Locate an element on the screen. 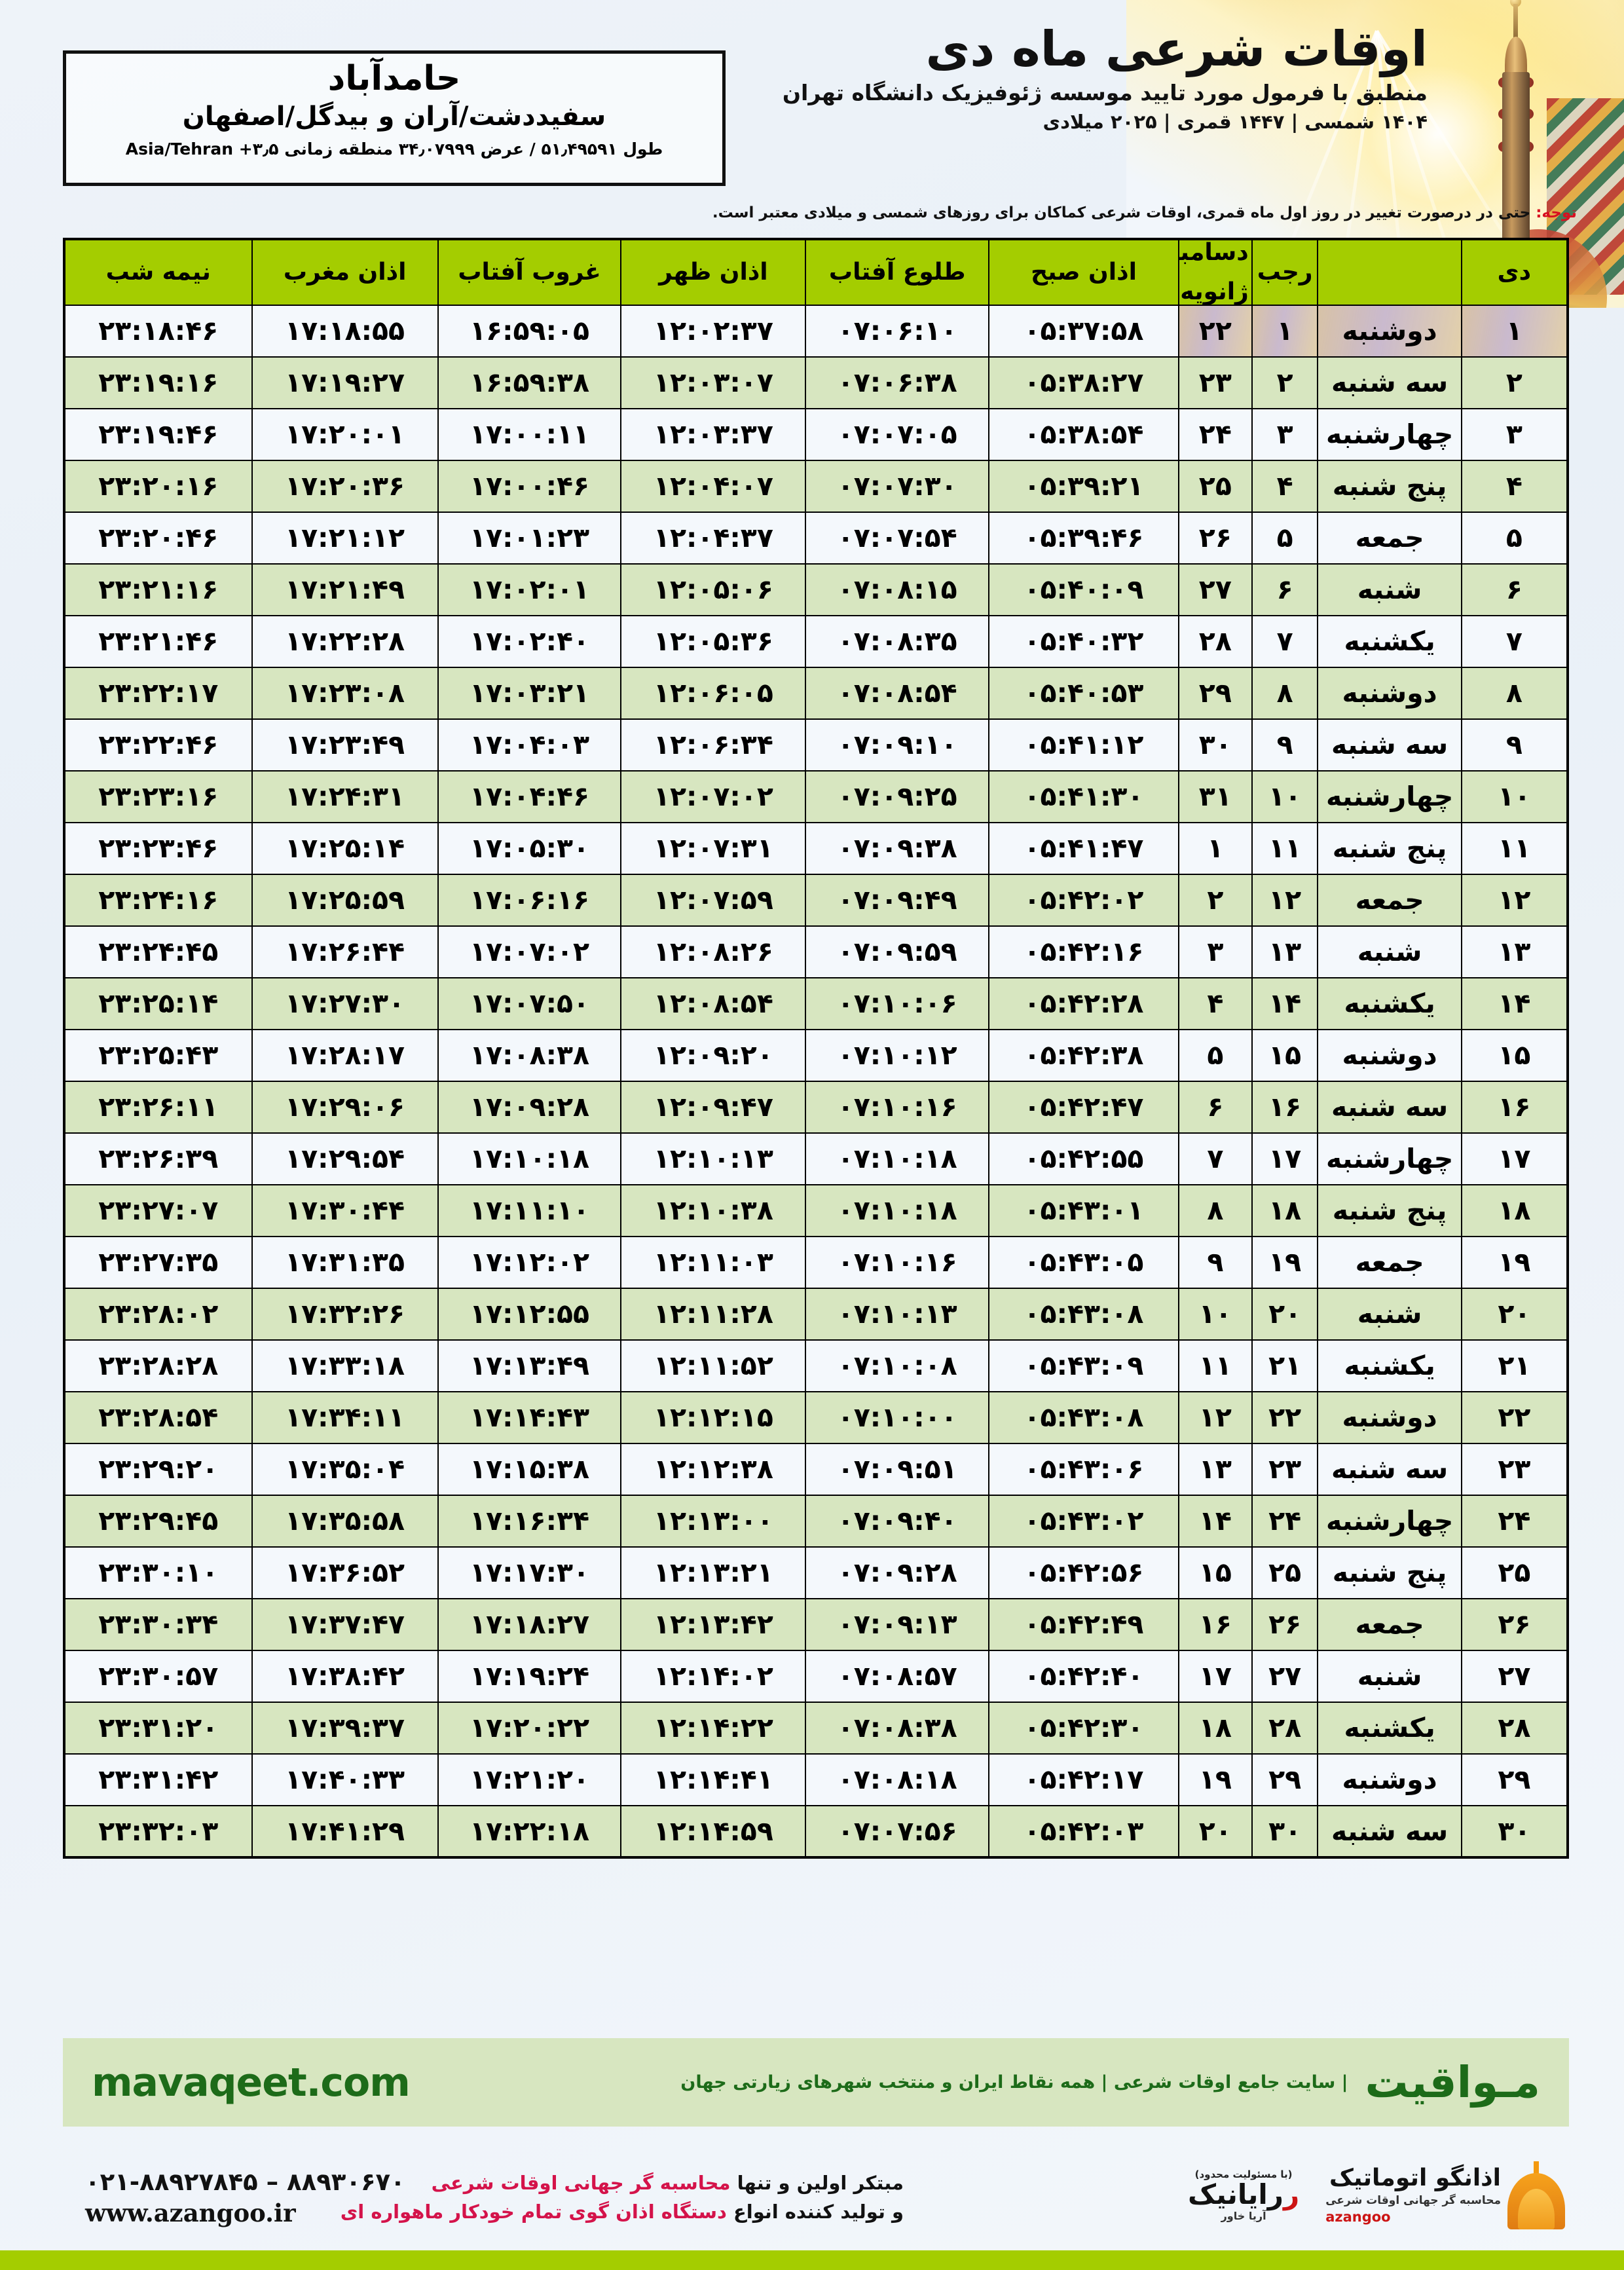 Image resolution: width=1624 pixels, height=2270 pixels. cell-midnight-time: ۲۳:۲۳:۴۶ is located at coordinates (158, 848).